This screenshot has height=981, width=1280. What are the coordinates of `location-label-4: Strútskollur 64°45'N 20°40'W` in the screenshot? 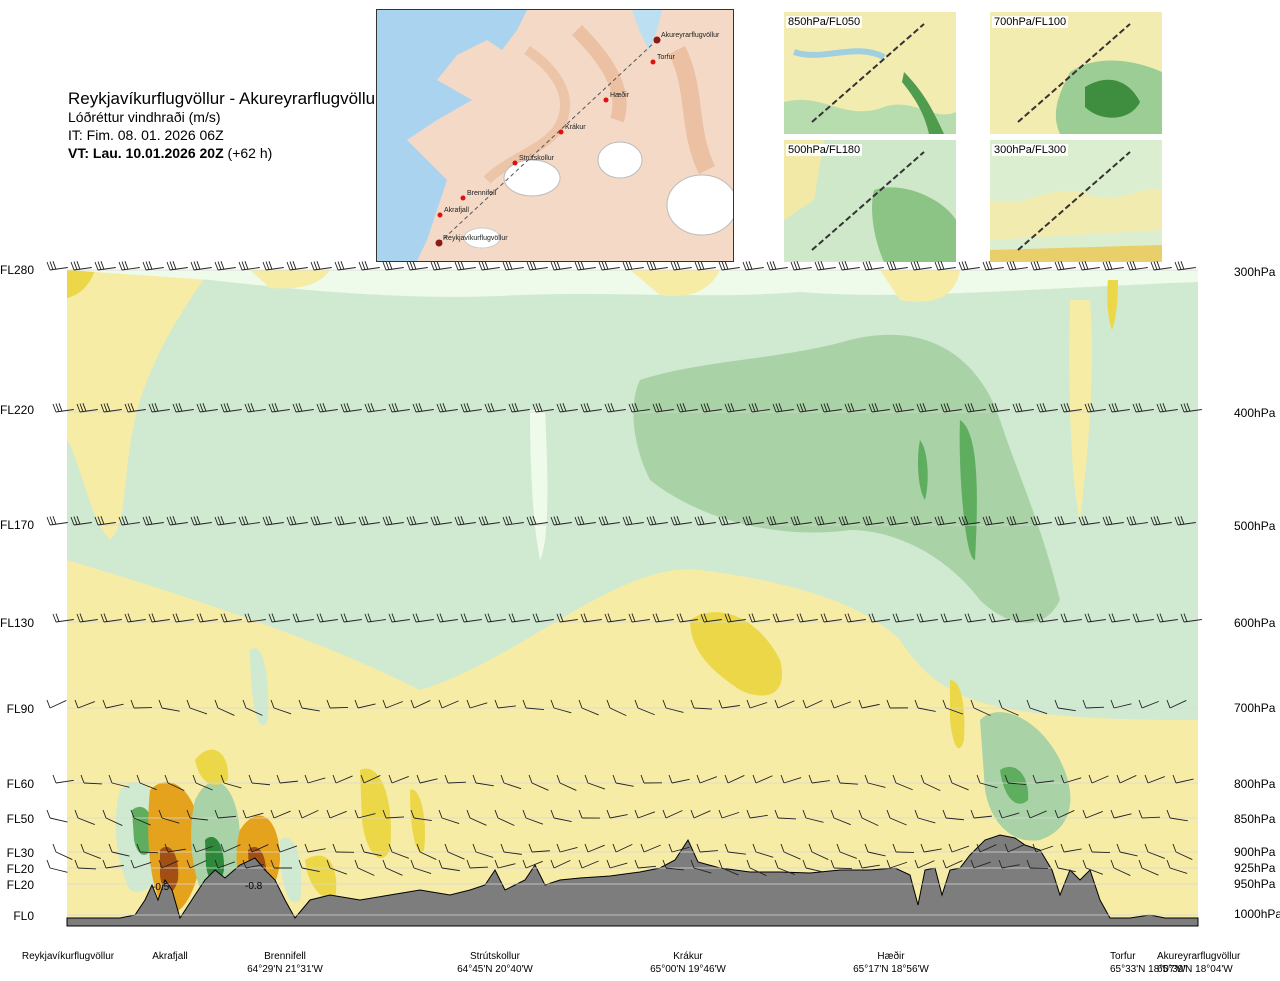 It's located at (495, 963).